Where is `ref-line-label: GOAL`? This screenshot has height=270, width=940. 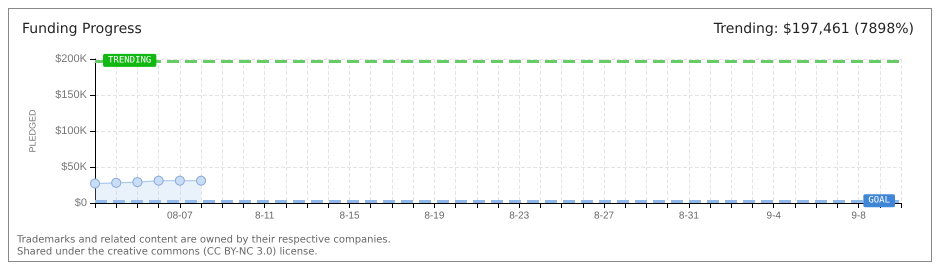 ref-line-label: GOAL is located at coordinates (879, 201).